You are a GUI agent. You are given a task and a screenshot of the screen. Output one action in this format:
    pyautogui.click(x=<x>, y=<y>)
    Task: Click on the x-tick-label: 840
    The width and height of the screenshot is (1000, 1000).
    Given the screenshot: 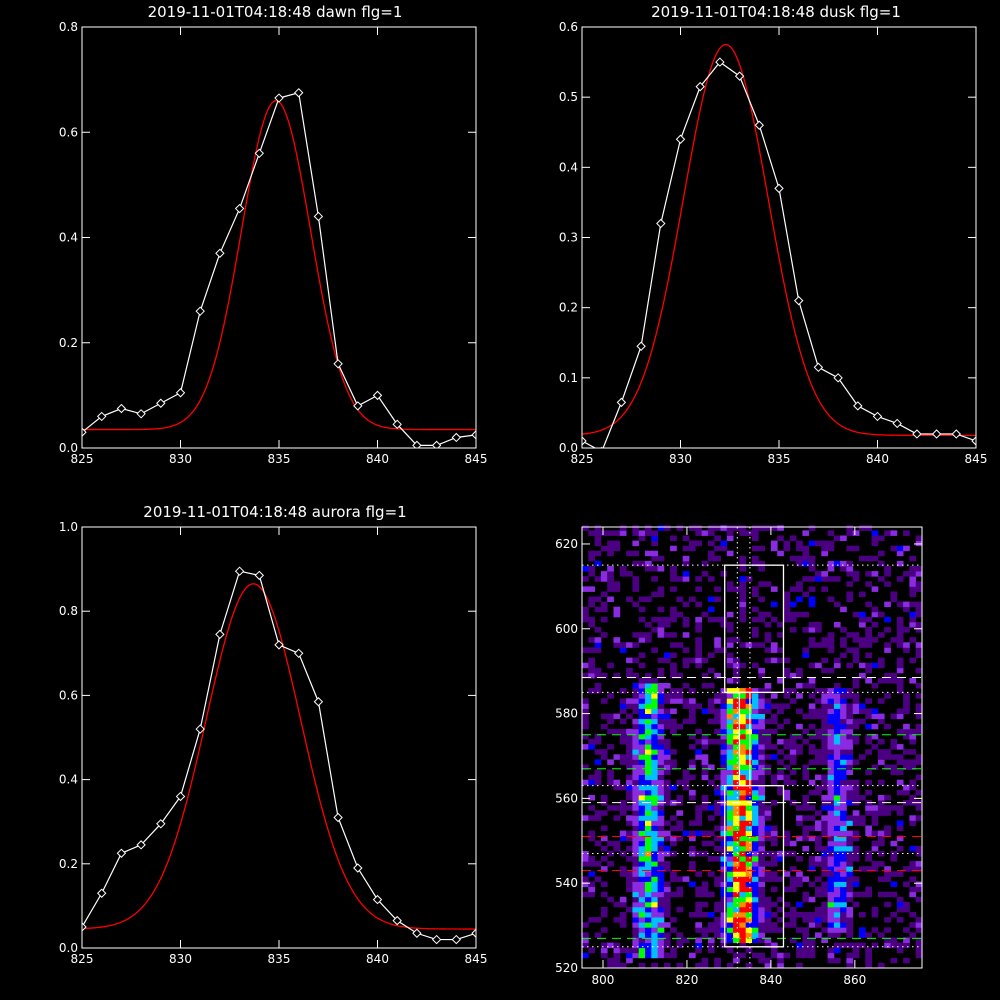 What is the action you would take?
    pyautogui.click(x=377, y=459)
    